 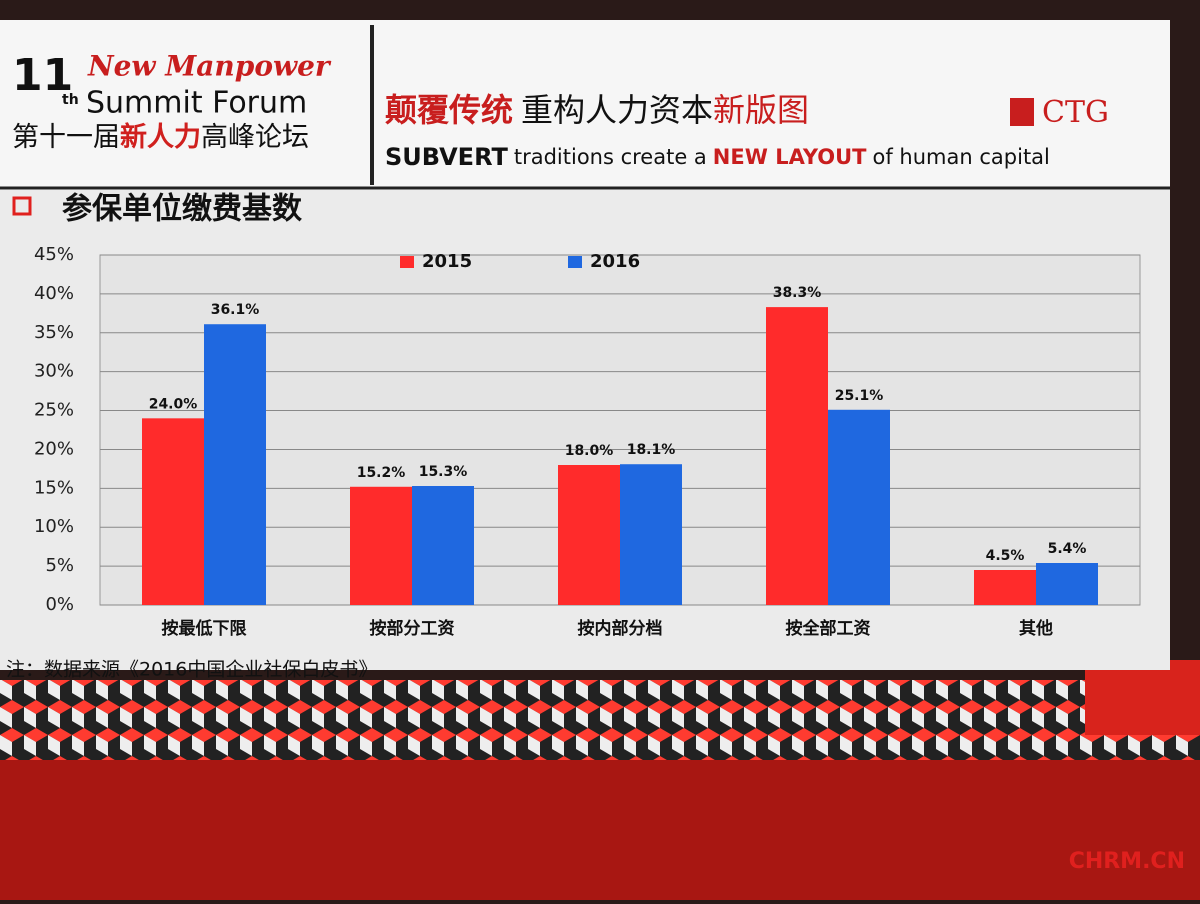 I want to click on legend-label: 2016, so click(x=615, y=261).